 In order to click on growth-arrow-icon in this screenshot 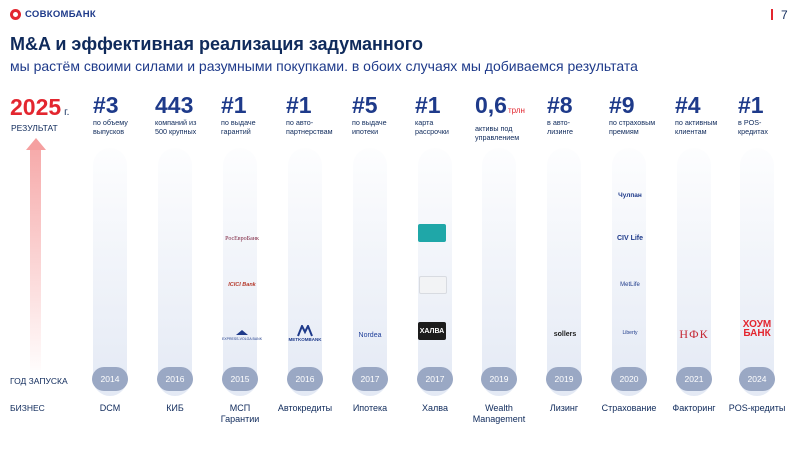, I will do `click(36, 144)`.